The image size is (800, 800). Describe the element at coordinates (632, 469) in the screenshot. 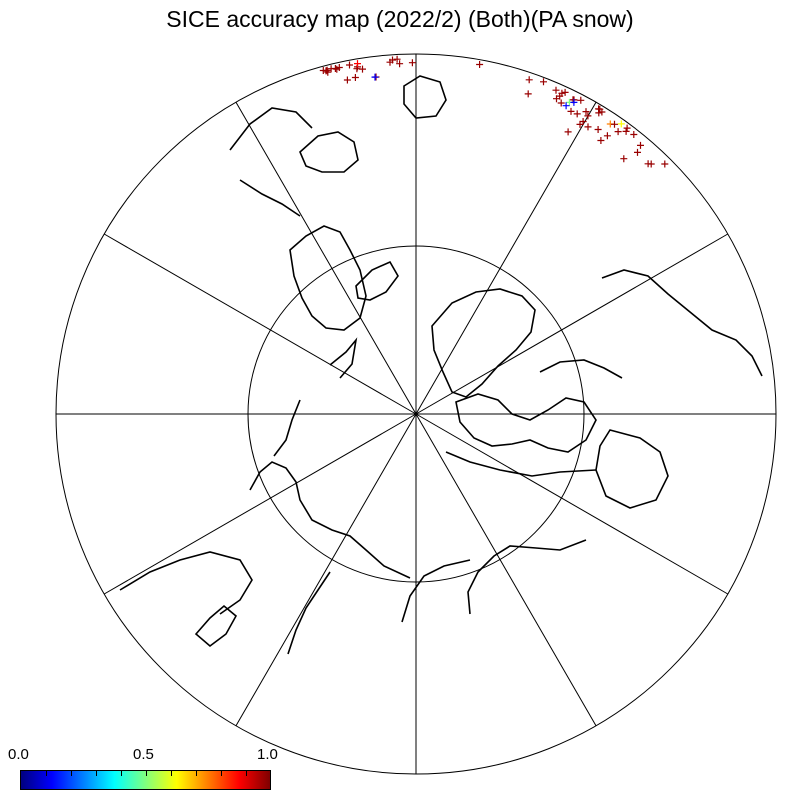

I see `hudson-bay-coast` at that location.